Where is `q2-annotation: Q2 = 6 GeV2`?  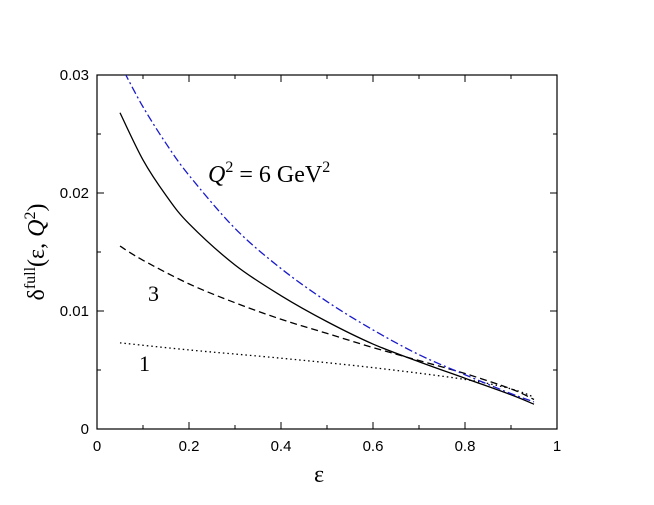
q2-annotation: Q2 = 6 GeV2 is located at coordinates (269, 173).